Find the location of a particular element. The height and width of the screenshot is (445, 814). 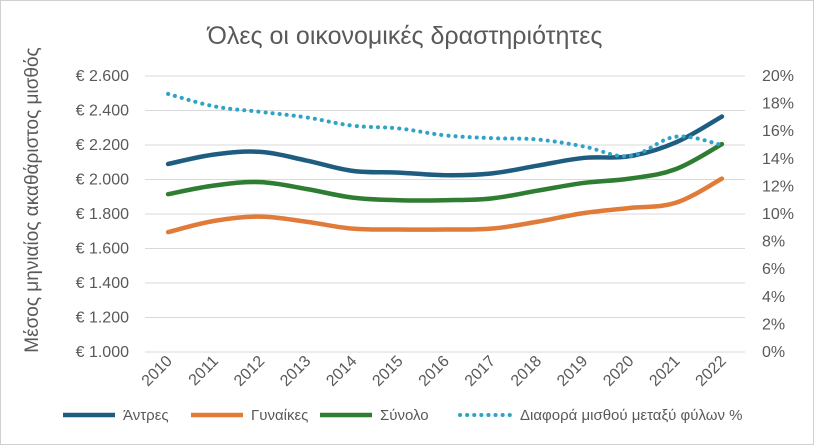

left-tick-label: € 2.600 is located at coordinates (102, 76).